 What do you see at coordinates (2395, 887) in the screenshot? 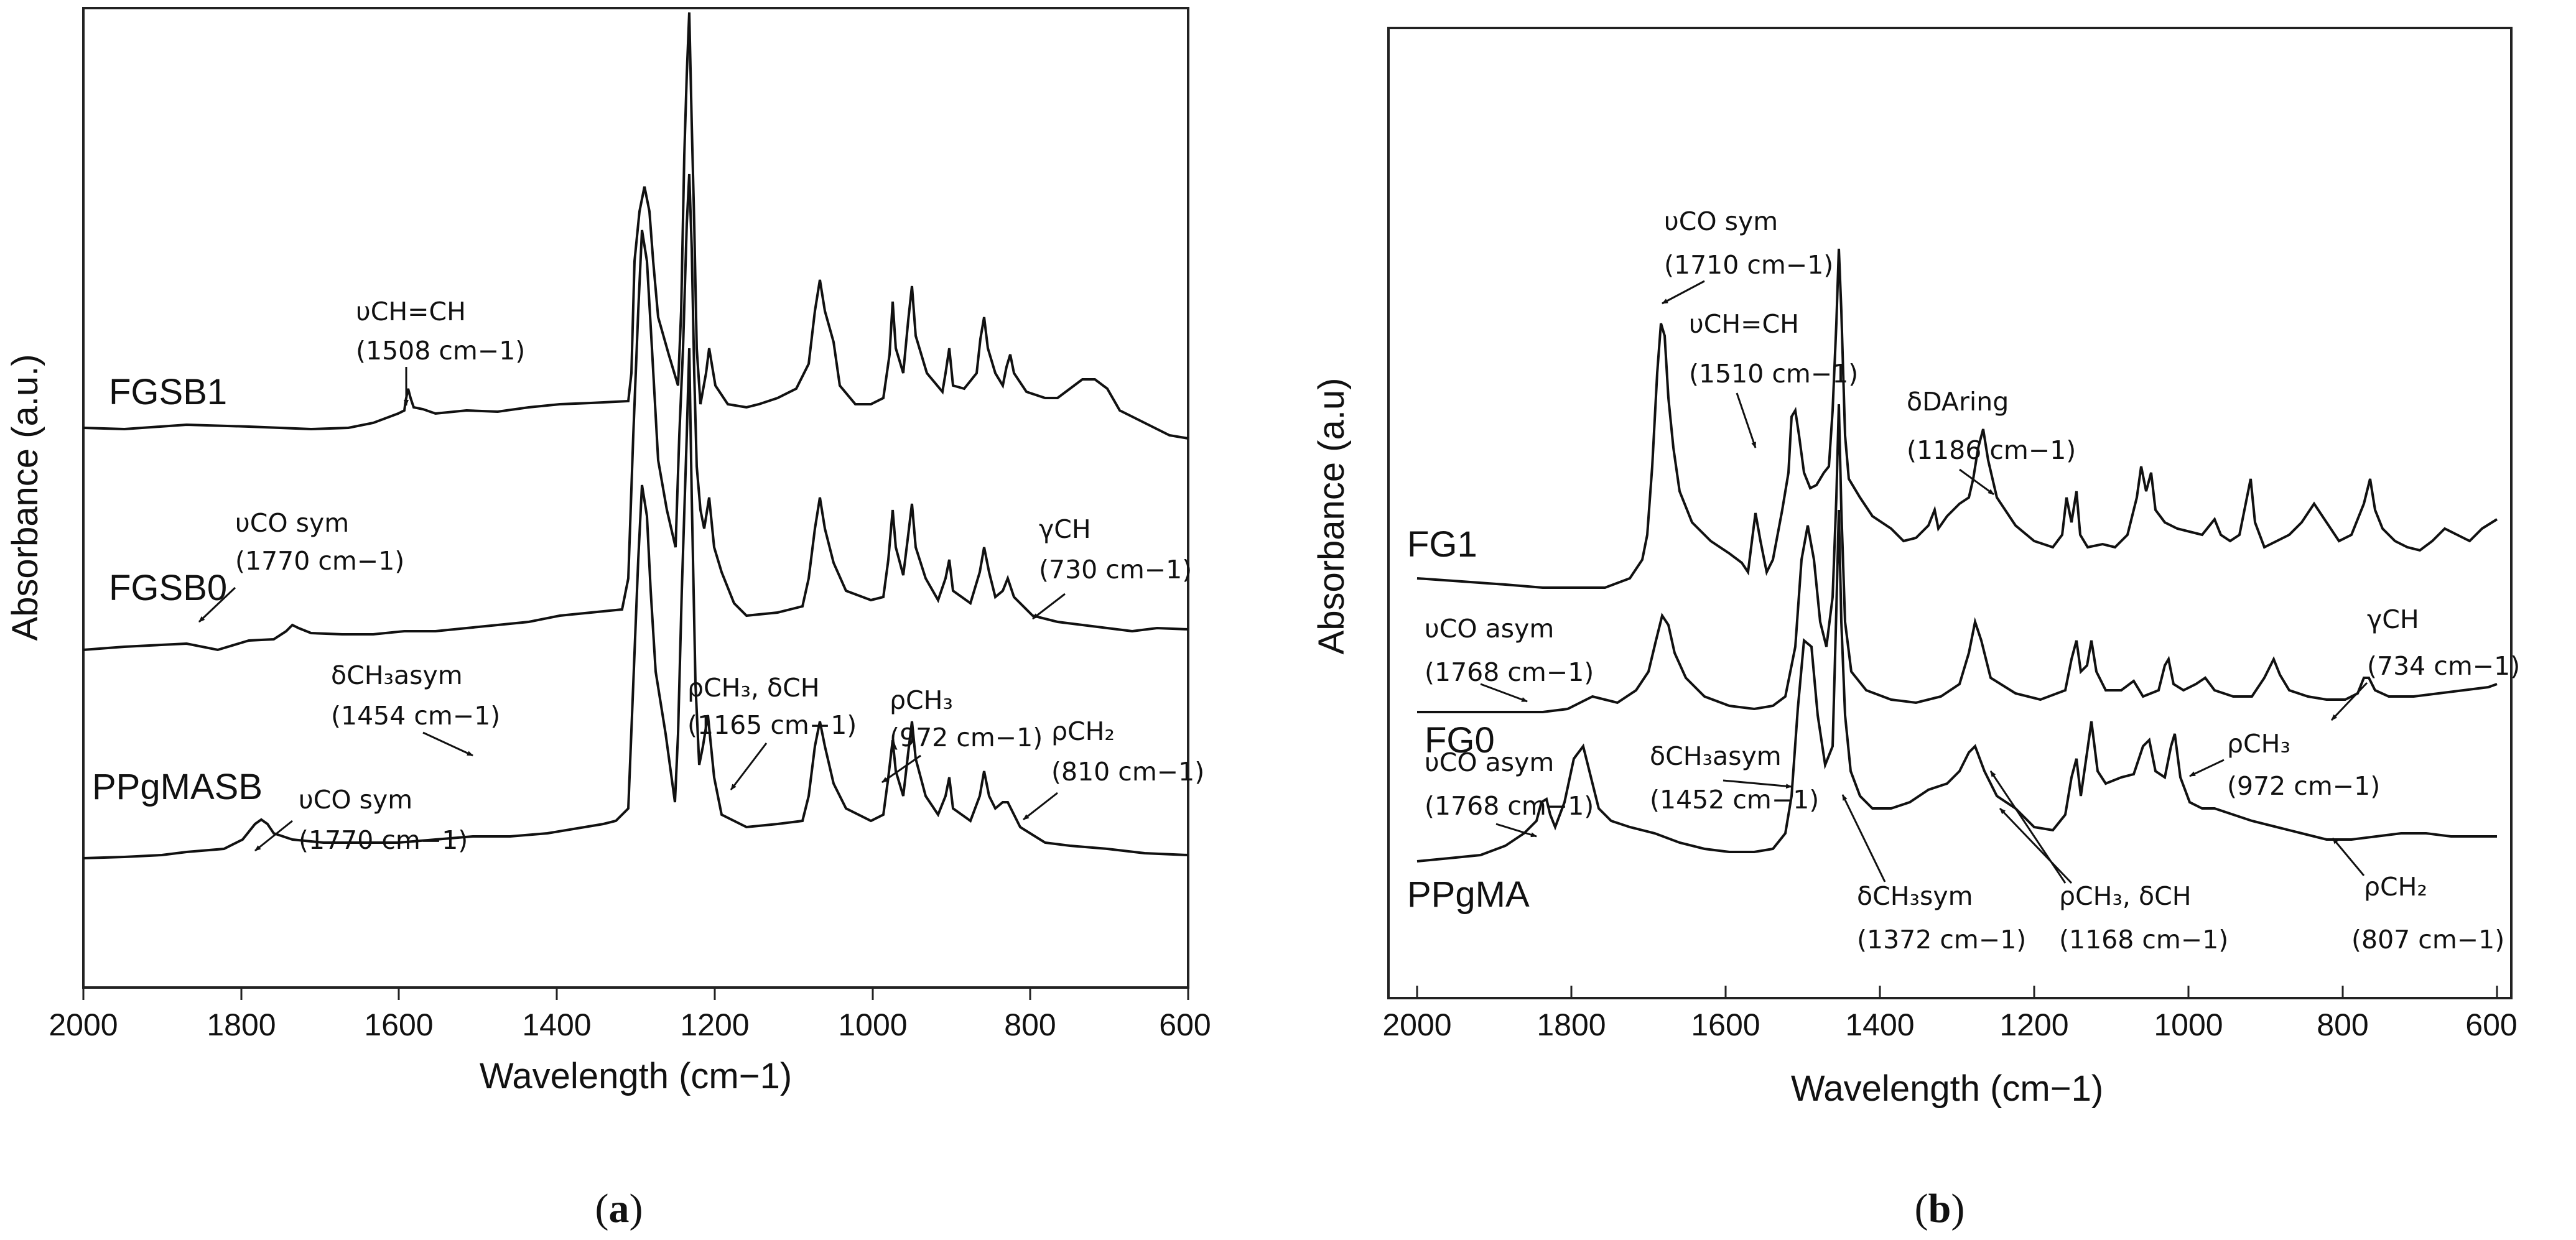
I see `annotation-label: ρCH₂` at bounding box center [2395, 887].